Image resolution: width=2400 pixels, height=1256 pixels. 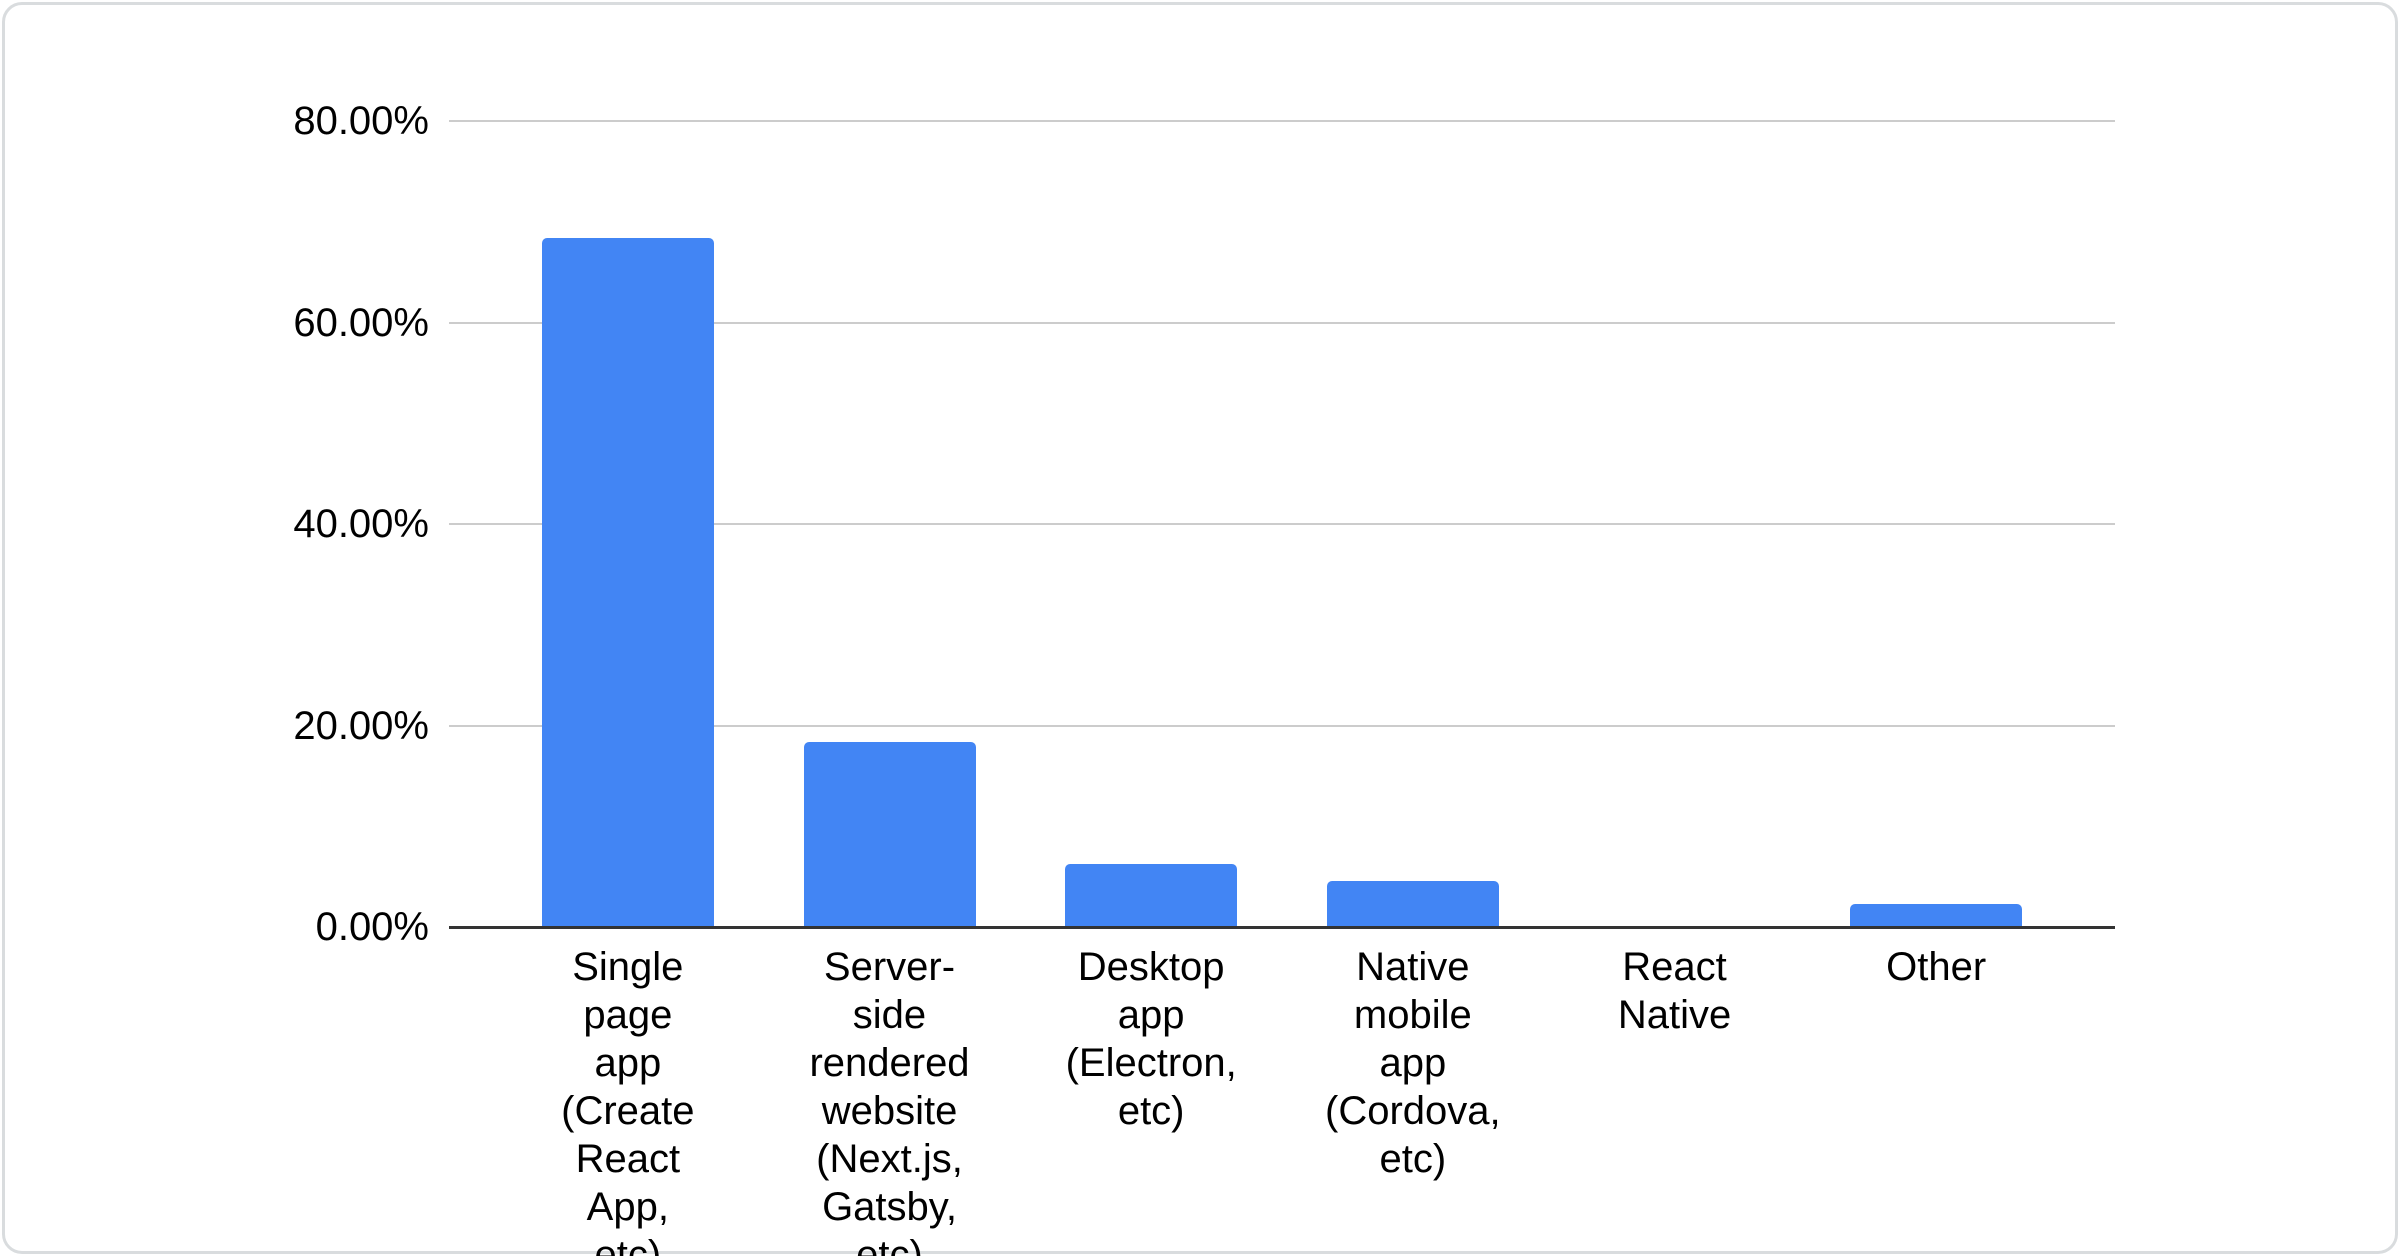 What do you see at coordinates (1413, 1063) in the screenshot?
I see `x-tick-label-native-mobile-app: Native mobile app (Cordova, etc)` at bounding box center [1413, 1063].